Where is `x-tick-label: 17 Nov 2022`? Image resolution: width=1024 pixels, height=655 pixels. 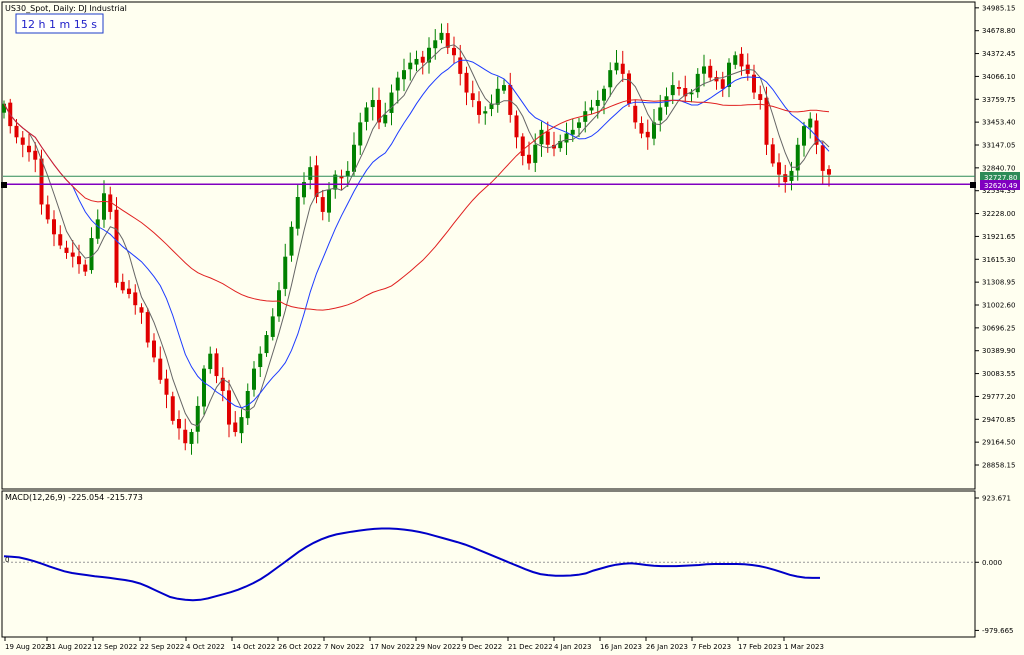
x-tick-label: 17 Nov 2022 is located at coordinates (392, 647).